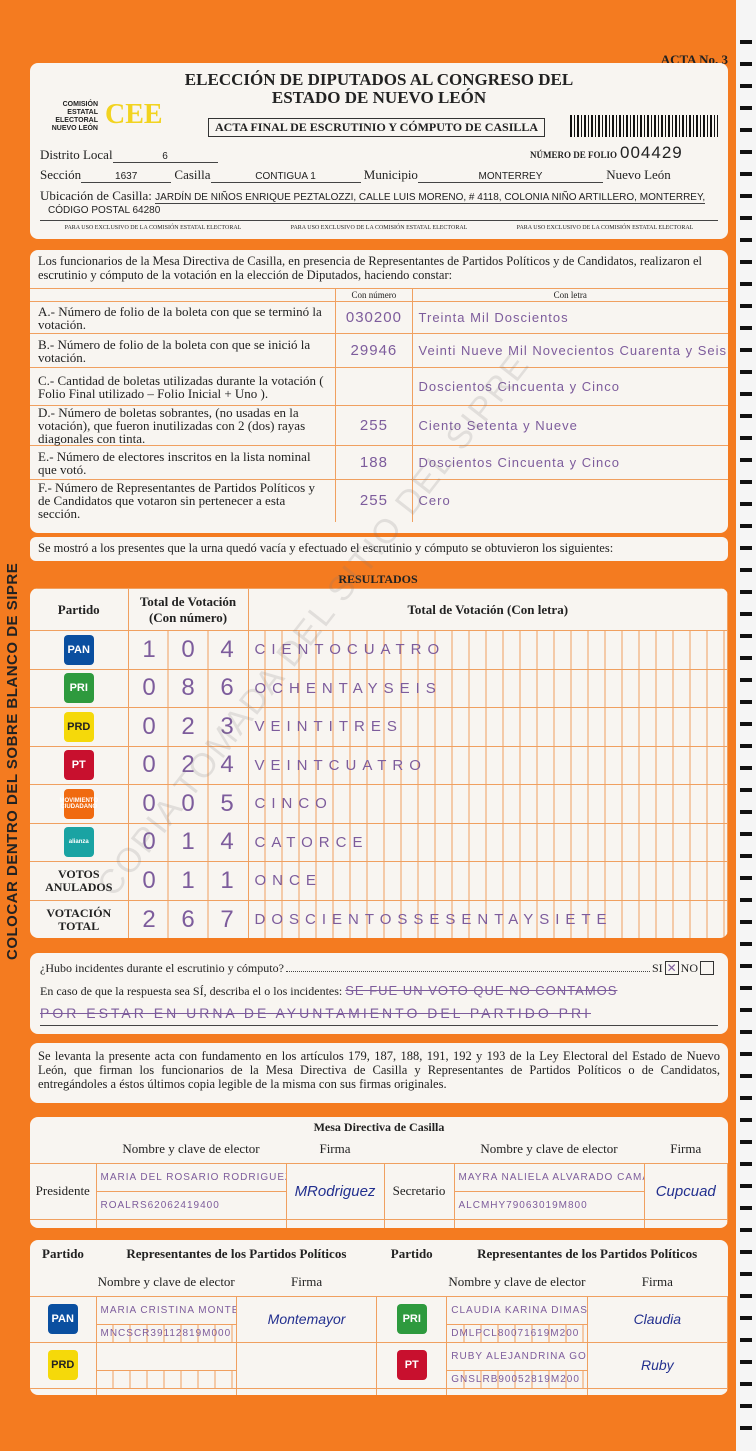  I want to click on result-row: PT 0 2 4 VEINTCUATRO, so click(379, 765).